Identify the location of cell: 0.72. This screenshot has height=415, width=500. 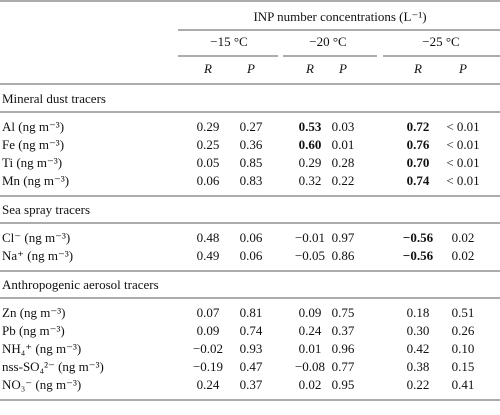
(418, 126).